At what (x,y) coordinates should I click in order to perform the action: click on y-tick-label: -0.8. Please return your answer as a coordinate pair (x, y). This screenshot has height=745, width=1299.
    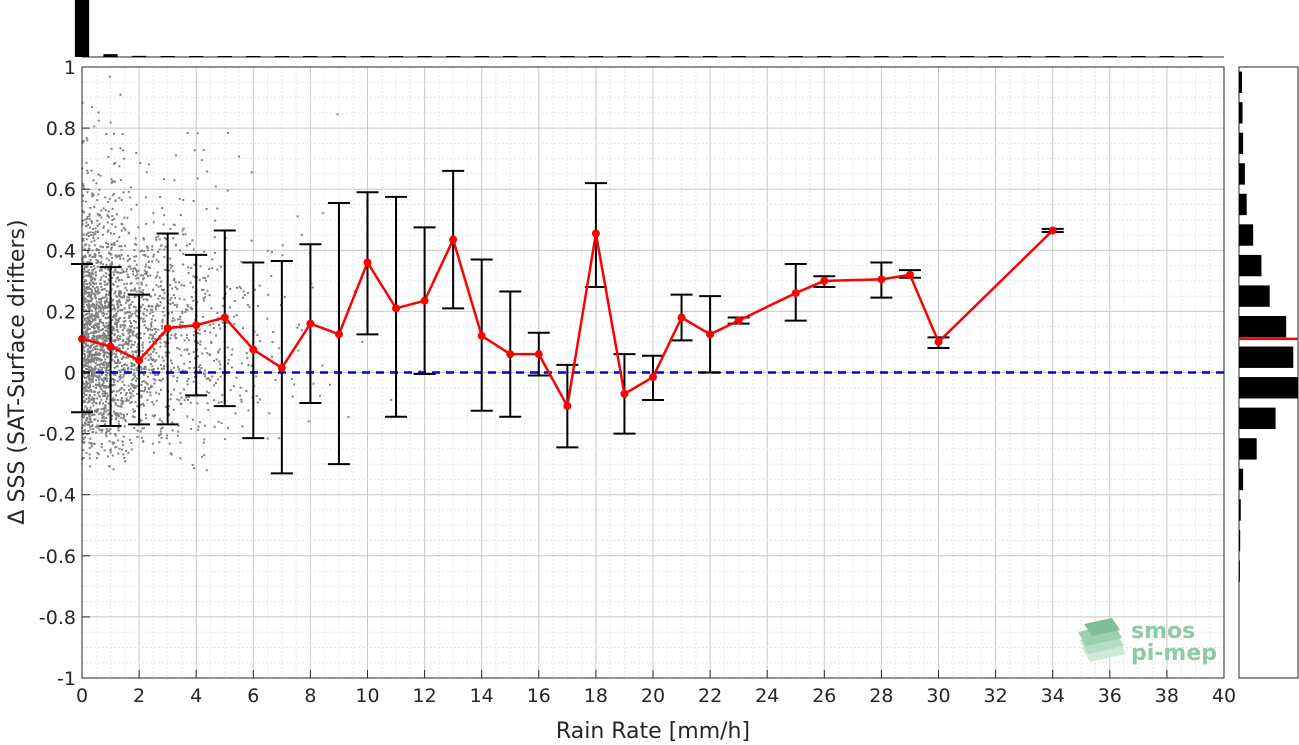
    Looking at the image, I should click on (57, 618).